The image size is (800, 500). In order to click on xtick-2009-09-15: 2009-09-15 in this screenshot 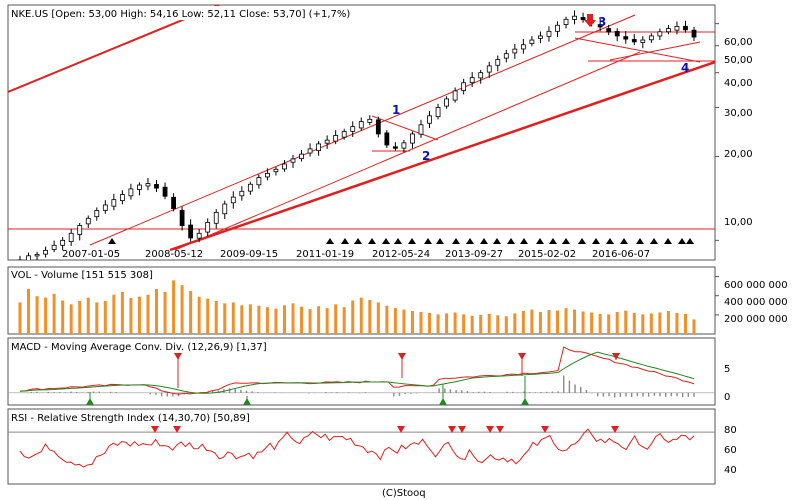, I will do `click(249, 254)`.